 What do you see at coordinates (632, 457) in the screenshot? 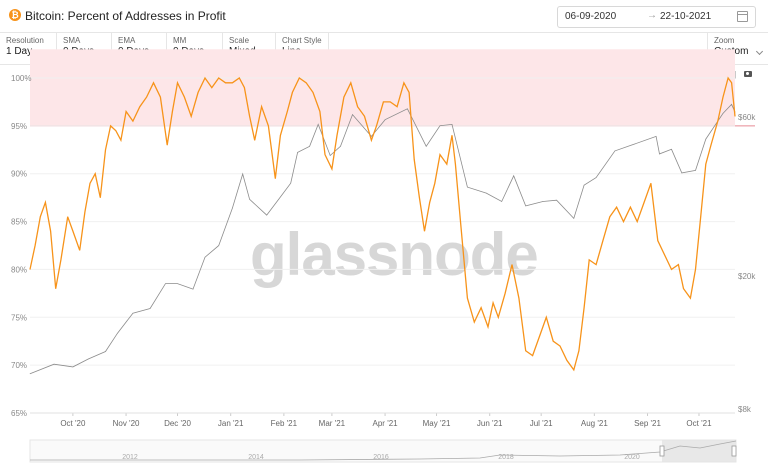
I see `navigator-year-label: 2020` at bounding box center [632, 457].